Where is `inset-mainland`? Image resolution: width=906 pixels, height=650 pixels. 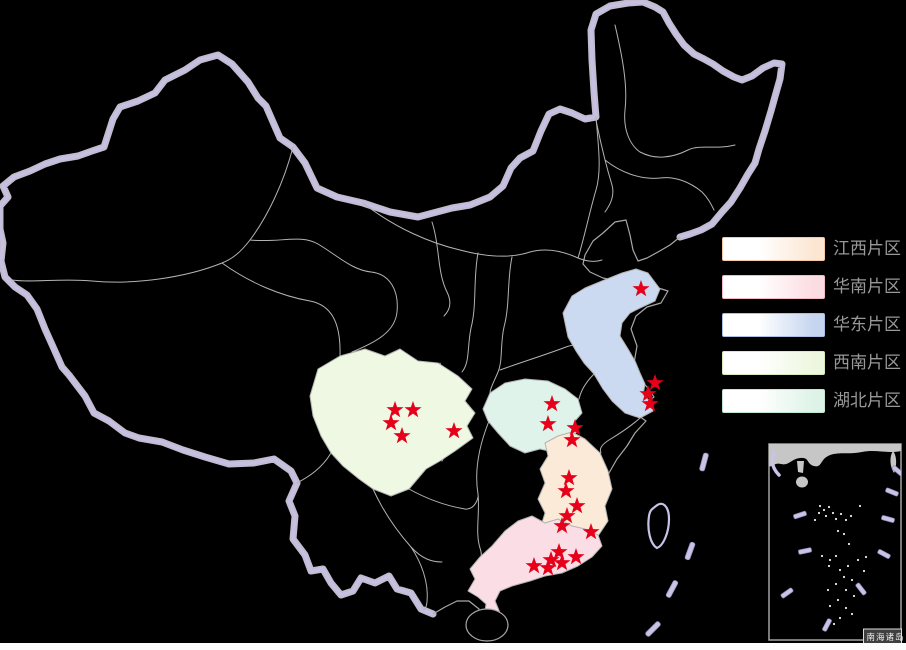
inset-mainland is located at coordinates (835, 455).